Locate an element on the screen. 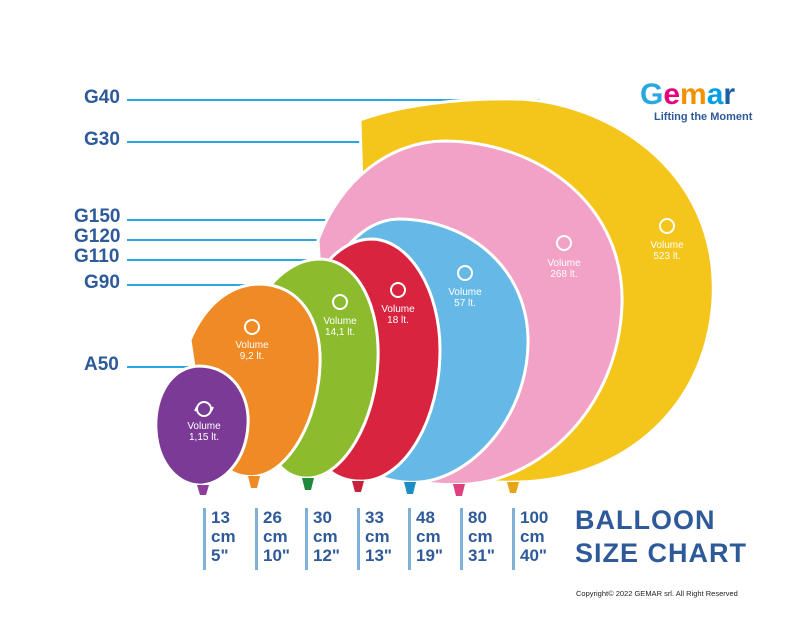 This screenshot has width=800, height=635. knot-g120 is located at coordinates (358, 486).